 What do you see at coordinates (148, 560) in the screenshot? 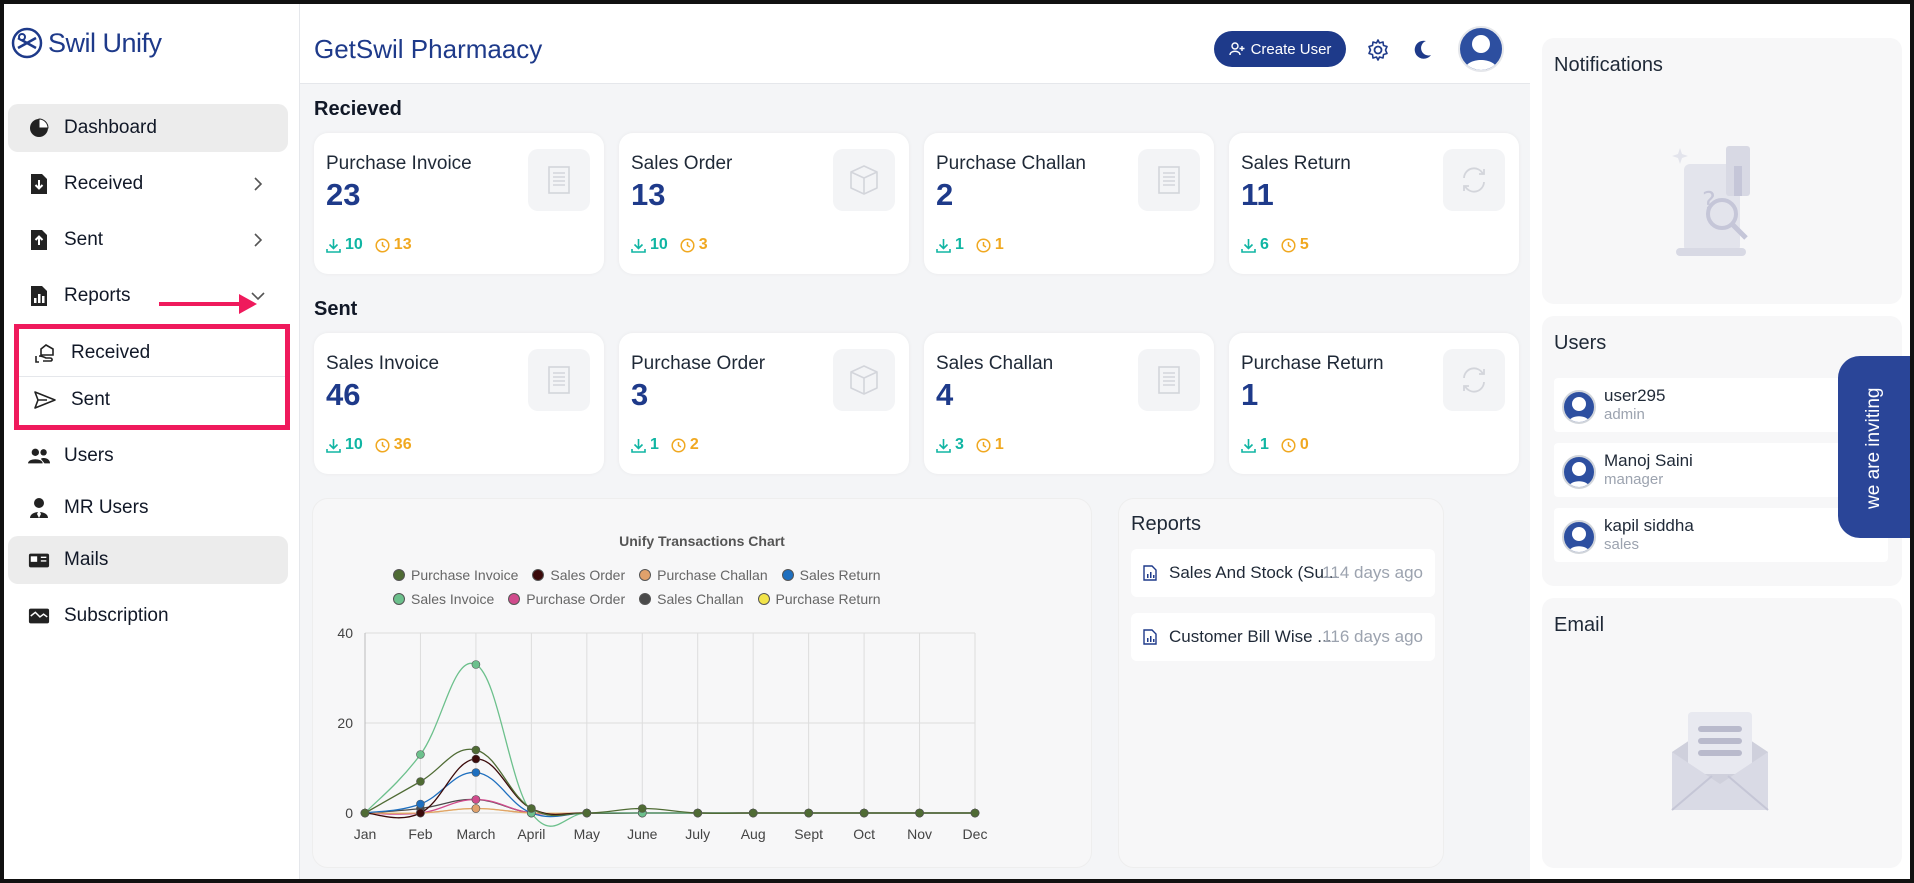
I see `sidebar-item-mails: Mails` at bounding box center [148, 560].